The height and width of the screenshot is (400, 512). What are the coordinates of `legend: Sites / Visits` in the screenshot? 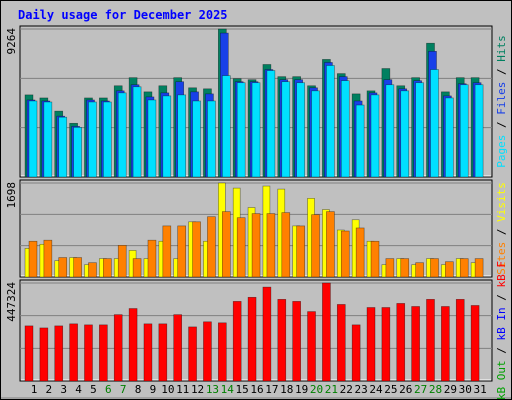 It's located at (501, 228).